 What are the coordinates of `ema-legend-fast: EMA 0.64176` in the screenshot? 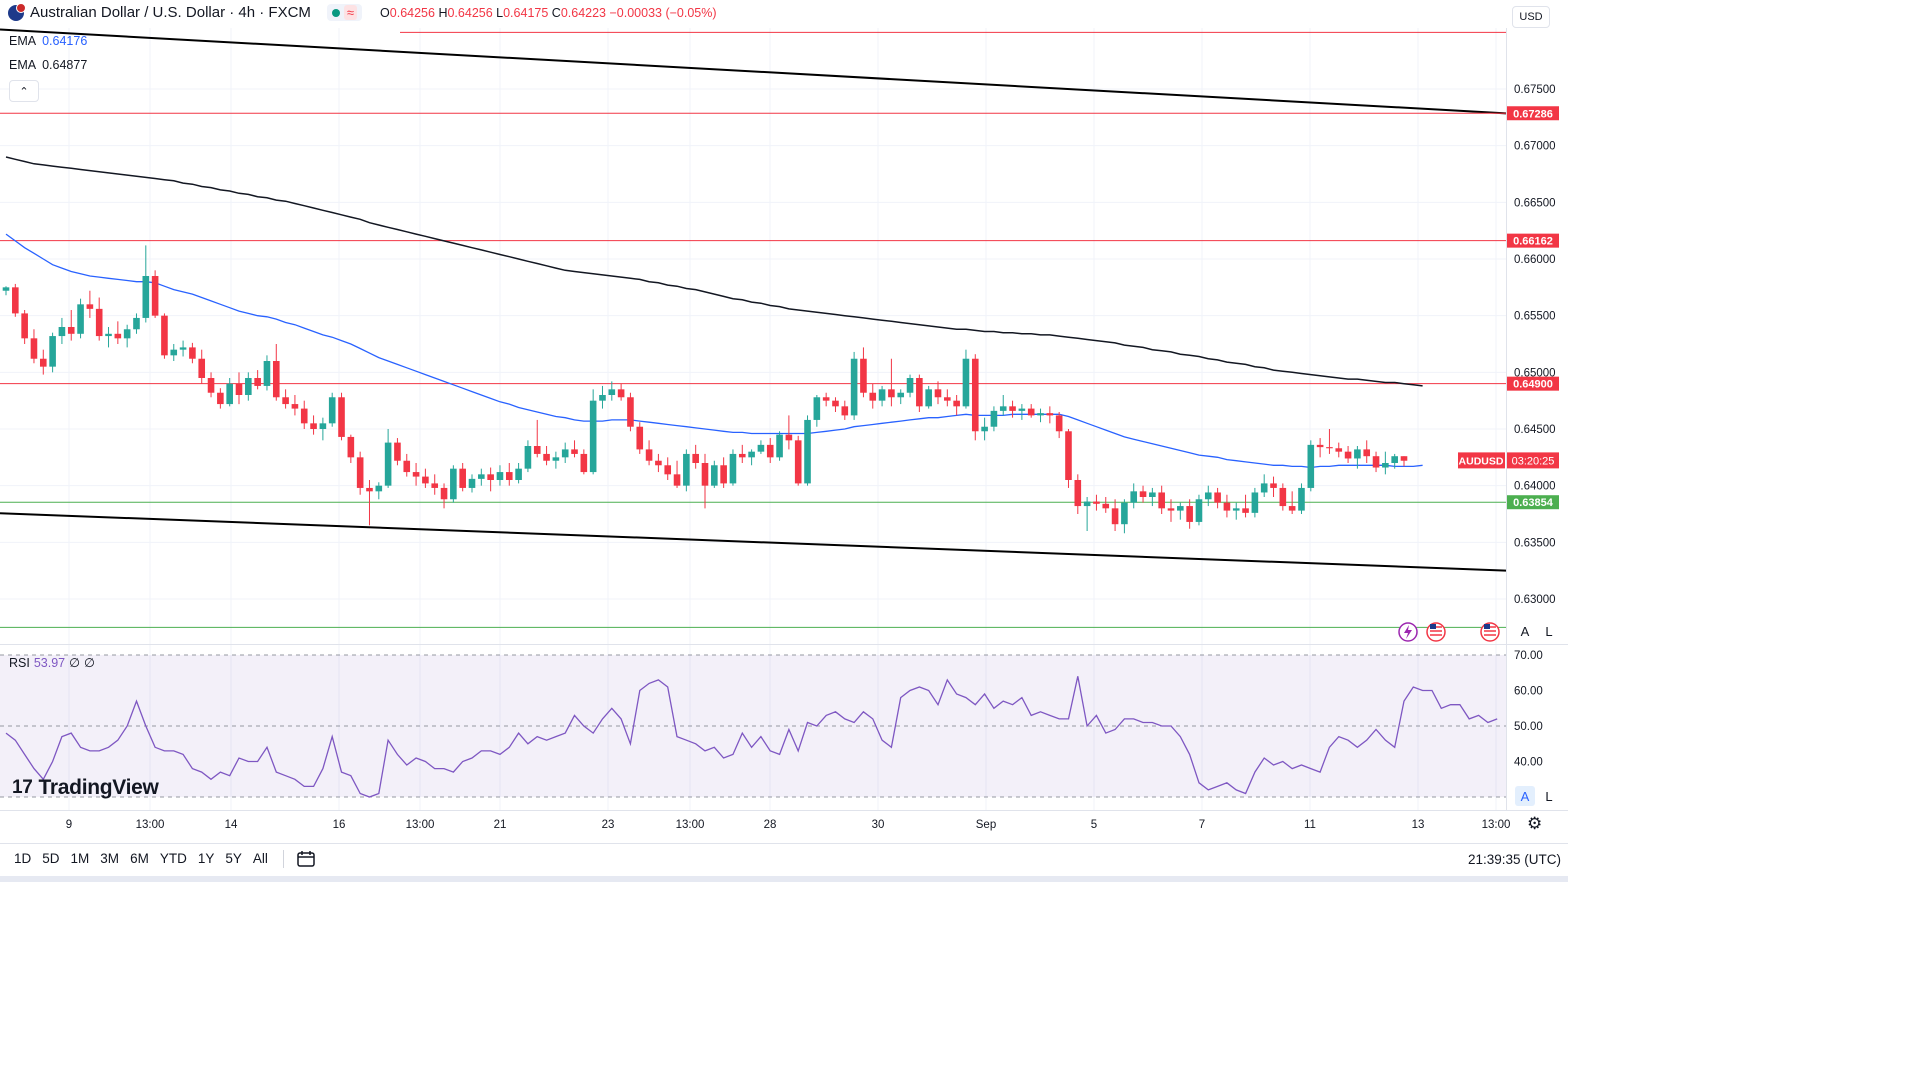 It's located at (48, 41).